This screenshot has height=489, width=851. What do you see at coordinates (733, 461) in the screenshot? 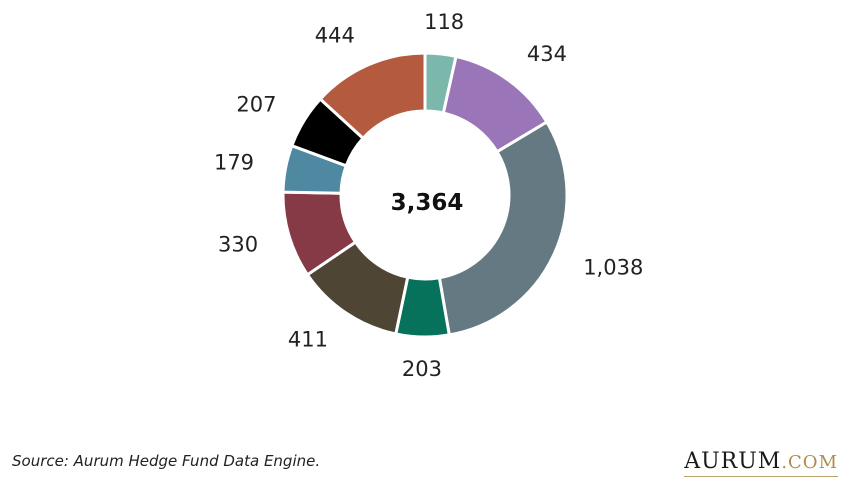
I see `logo-main-text: AURUM` at bounding box center [733, 461].